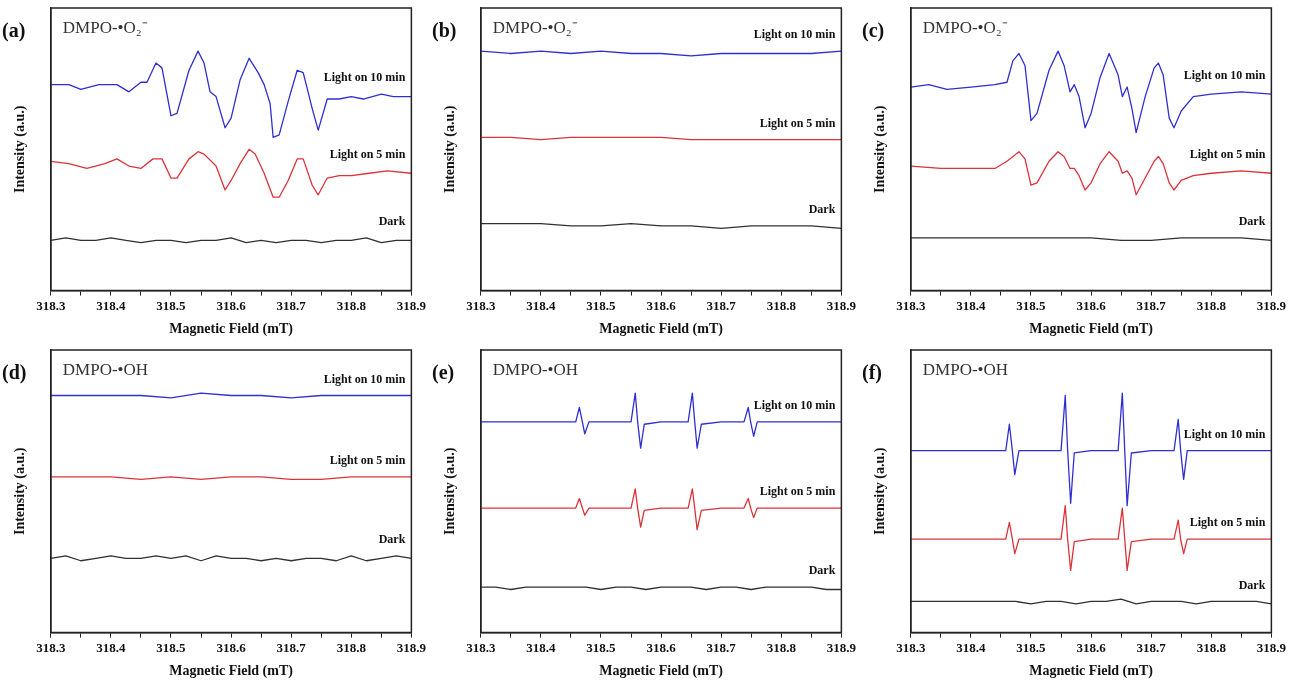 The image size is (1289, 684). I want to click on chart-title: (b), so click(444, 31).